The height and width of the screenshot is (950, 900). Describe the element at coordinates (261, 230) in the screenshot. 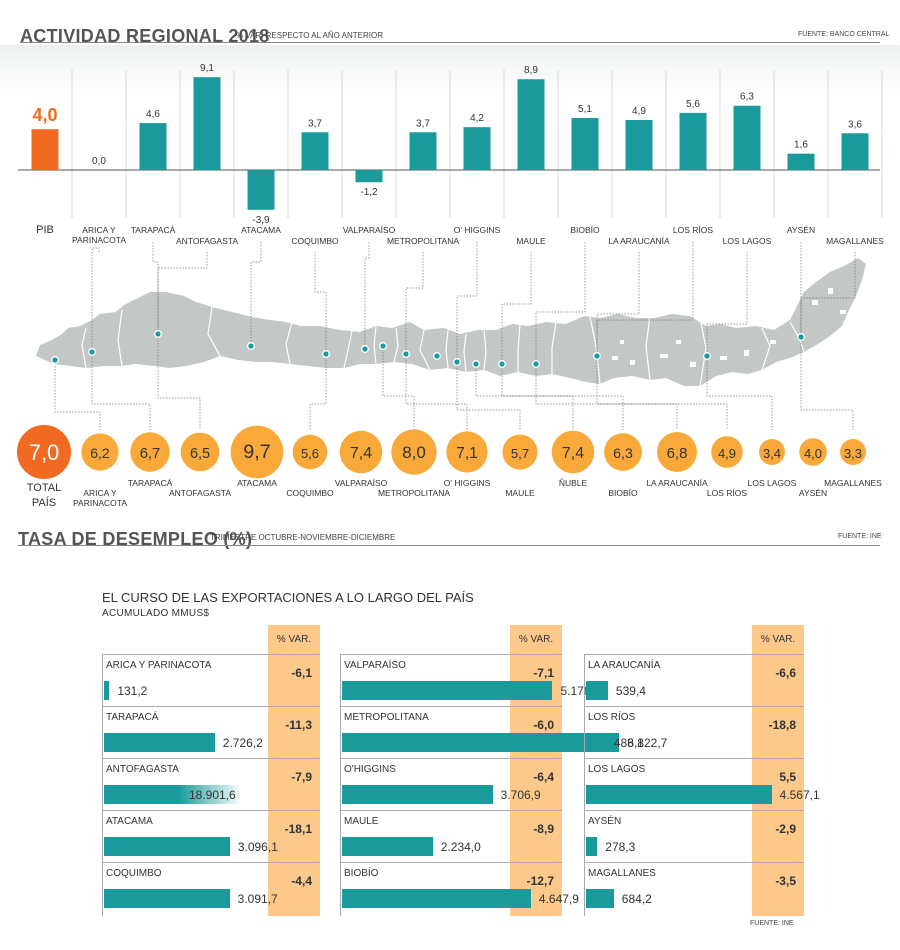

I see `activity-category-atacama: ATACAMA` at that location.